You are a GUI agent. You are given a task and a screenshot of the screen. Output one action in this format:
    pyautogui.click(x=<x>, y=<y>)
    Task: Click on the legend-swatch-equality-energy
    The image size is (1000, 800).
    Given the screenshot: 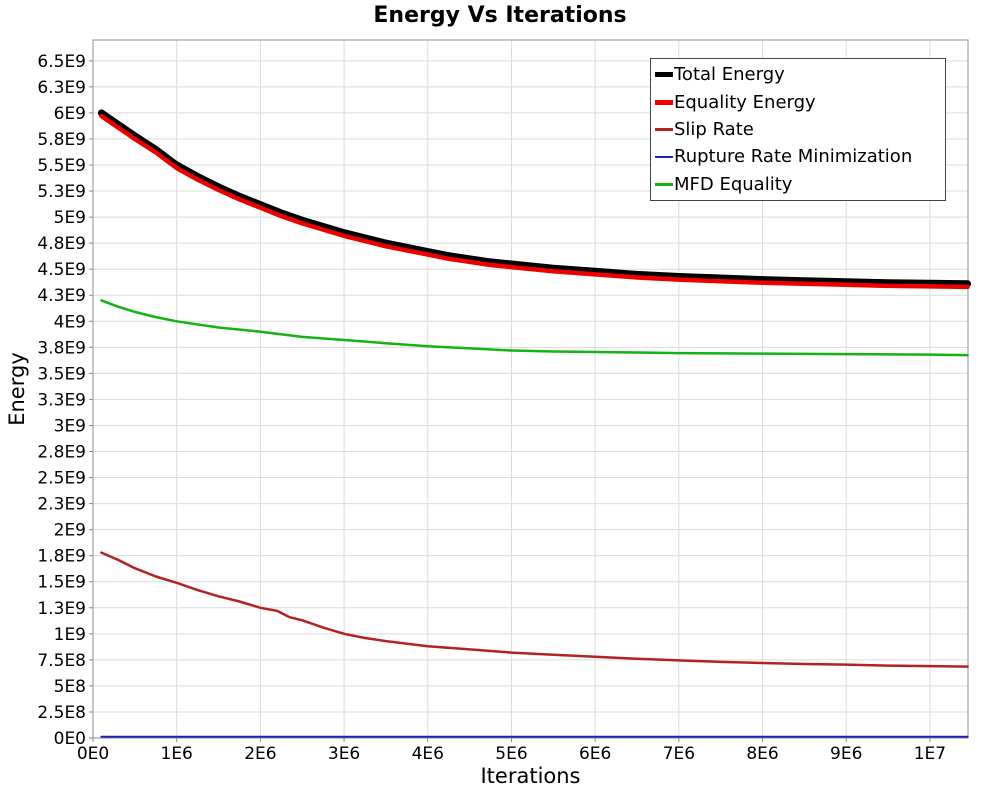 What is the action you would take?
    pyautogui.click(x=664, y=102)
    